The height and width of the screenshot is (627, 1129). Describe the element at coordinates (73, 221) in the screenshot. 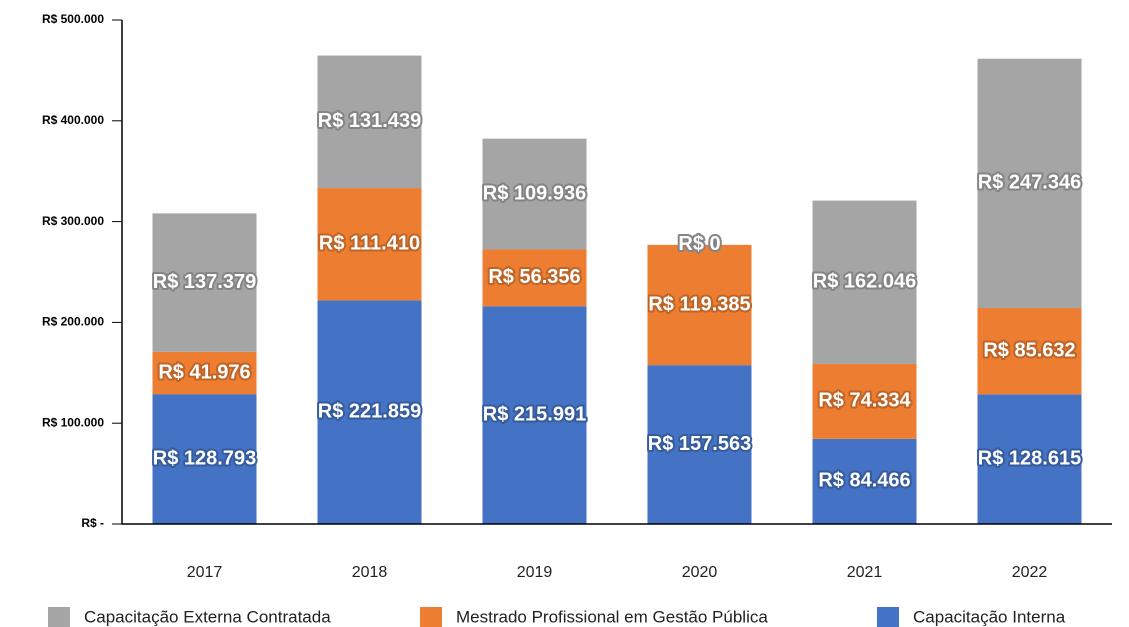

I see `y-tick-label: R$ 300.000` at that location.